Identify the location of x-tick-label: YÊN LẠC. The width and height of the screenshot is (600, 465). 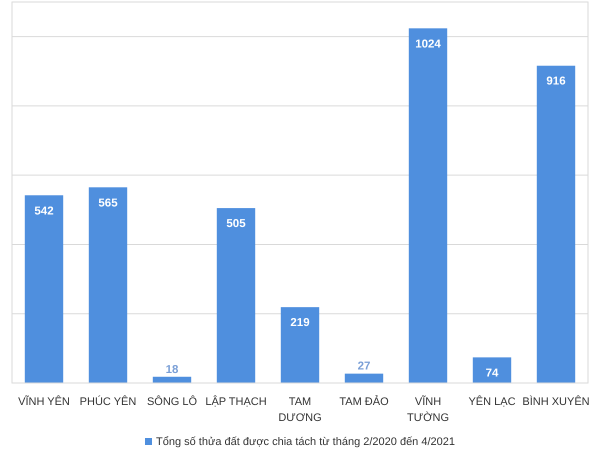
(492, 401).